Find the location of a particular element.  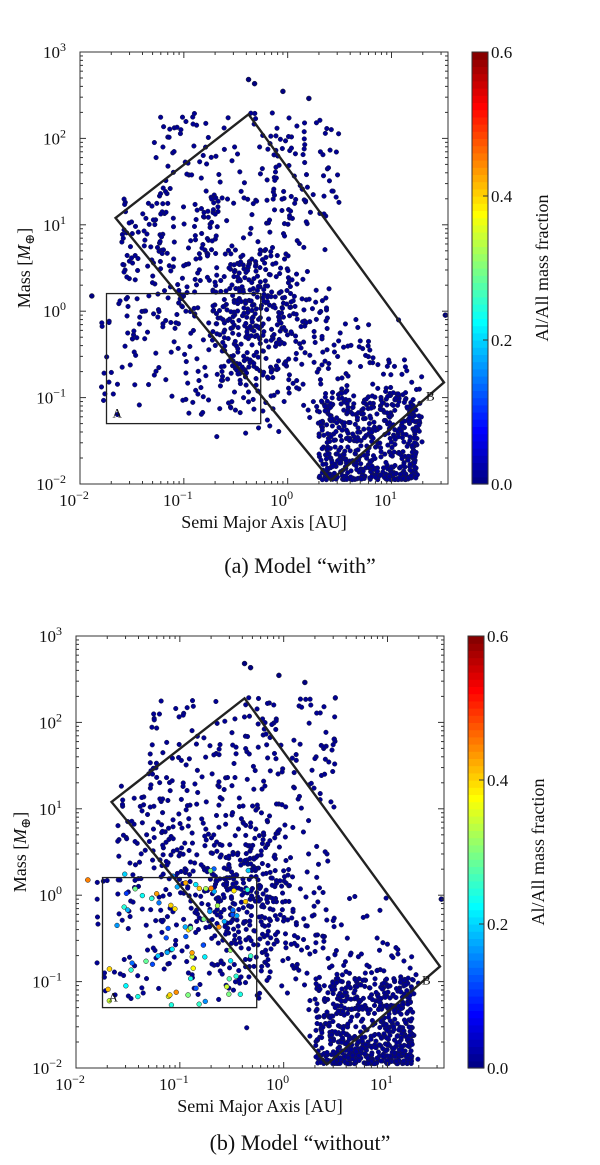

colorbar-tick-label: 0.4 is located at coordinates (498, 780).